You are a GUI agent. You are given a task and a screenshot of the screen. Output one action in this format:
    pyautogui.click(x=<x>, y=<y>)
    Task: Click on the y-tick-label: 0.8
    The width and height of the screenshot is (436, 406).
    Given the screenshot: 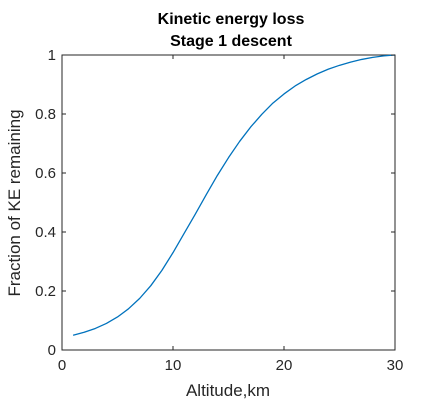 What is the action you would take?
    pyautogui.click(x=45, y=114)
    